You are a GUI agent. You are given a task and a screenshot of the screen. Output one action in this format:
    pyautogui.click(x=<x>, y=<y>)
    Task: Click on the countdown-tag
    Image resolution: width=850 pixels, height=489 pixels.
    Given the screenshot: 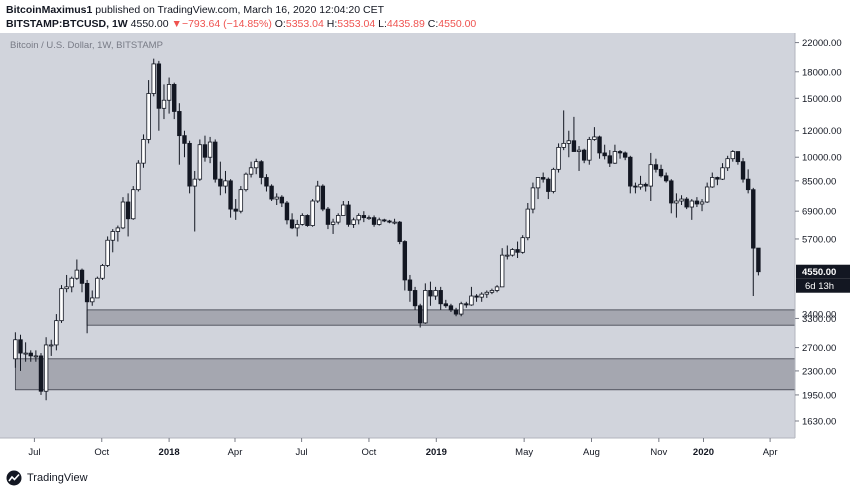 What is the action you would take?
    pyautogui.click(x=823, y=285)
    